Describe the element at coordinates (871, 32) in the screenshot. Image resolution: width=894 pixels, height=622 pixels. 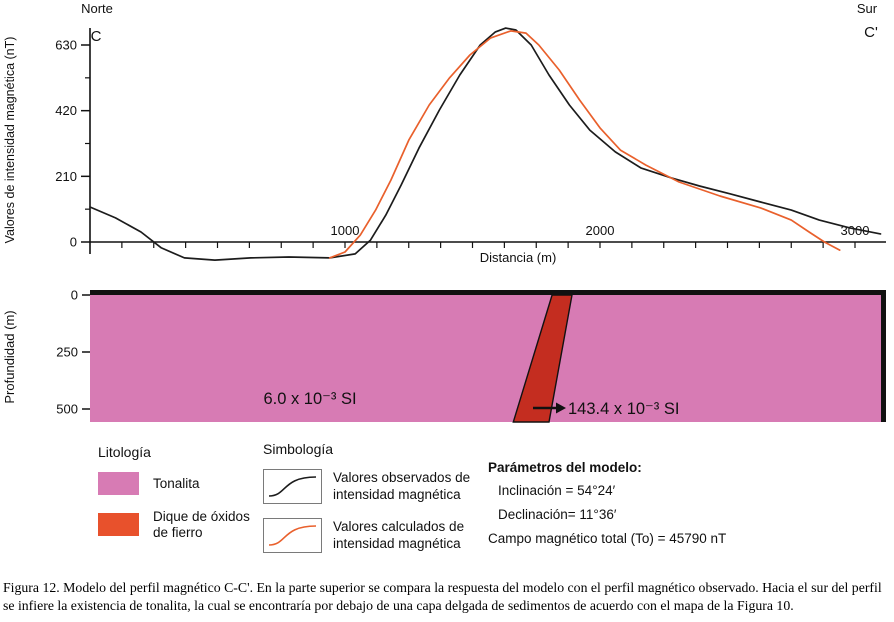
I see `profile-end-label: C'` at that location.